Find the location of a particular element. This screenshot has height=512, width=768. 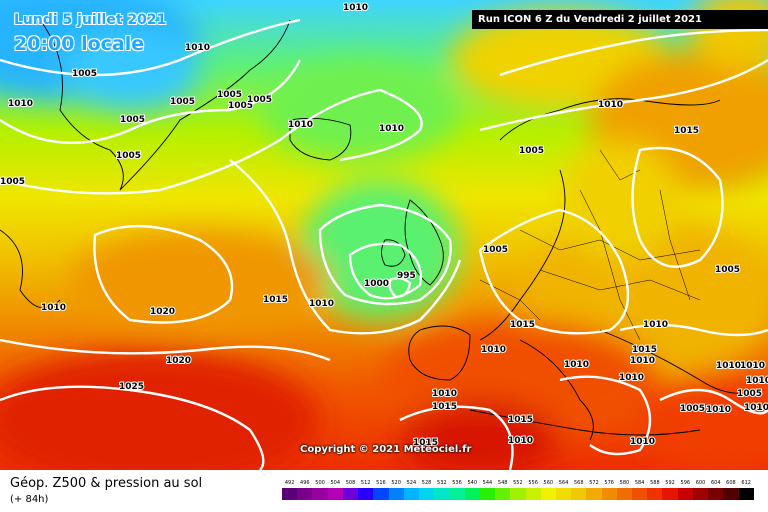

scale-value-label: 516 is located at coordinates (381, 483).